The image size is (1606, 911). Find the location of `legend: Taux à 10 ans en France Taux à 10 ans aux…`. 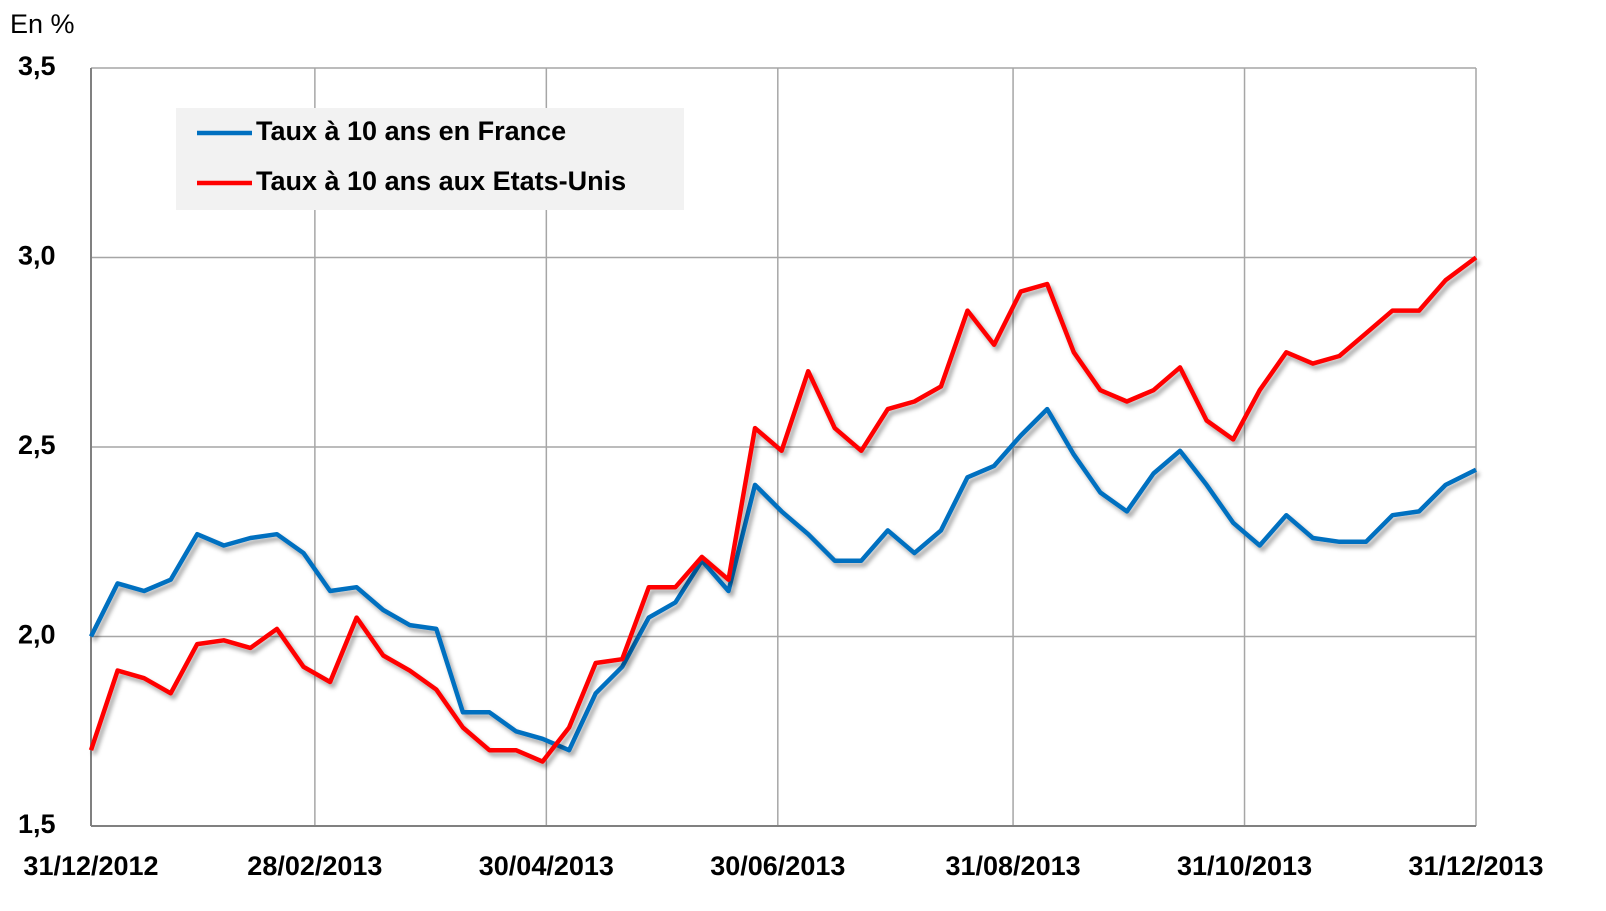

legend: Taux à 10 ans en France Taux à 10 ans aux… is located at coordinates (430, 159).